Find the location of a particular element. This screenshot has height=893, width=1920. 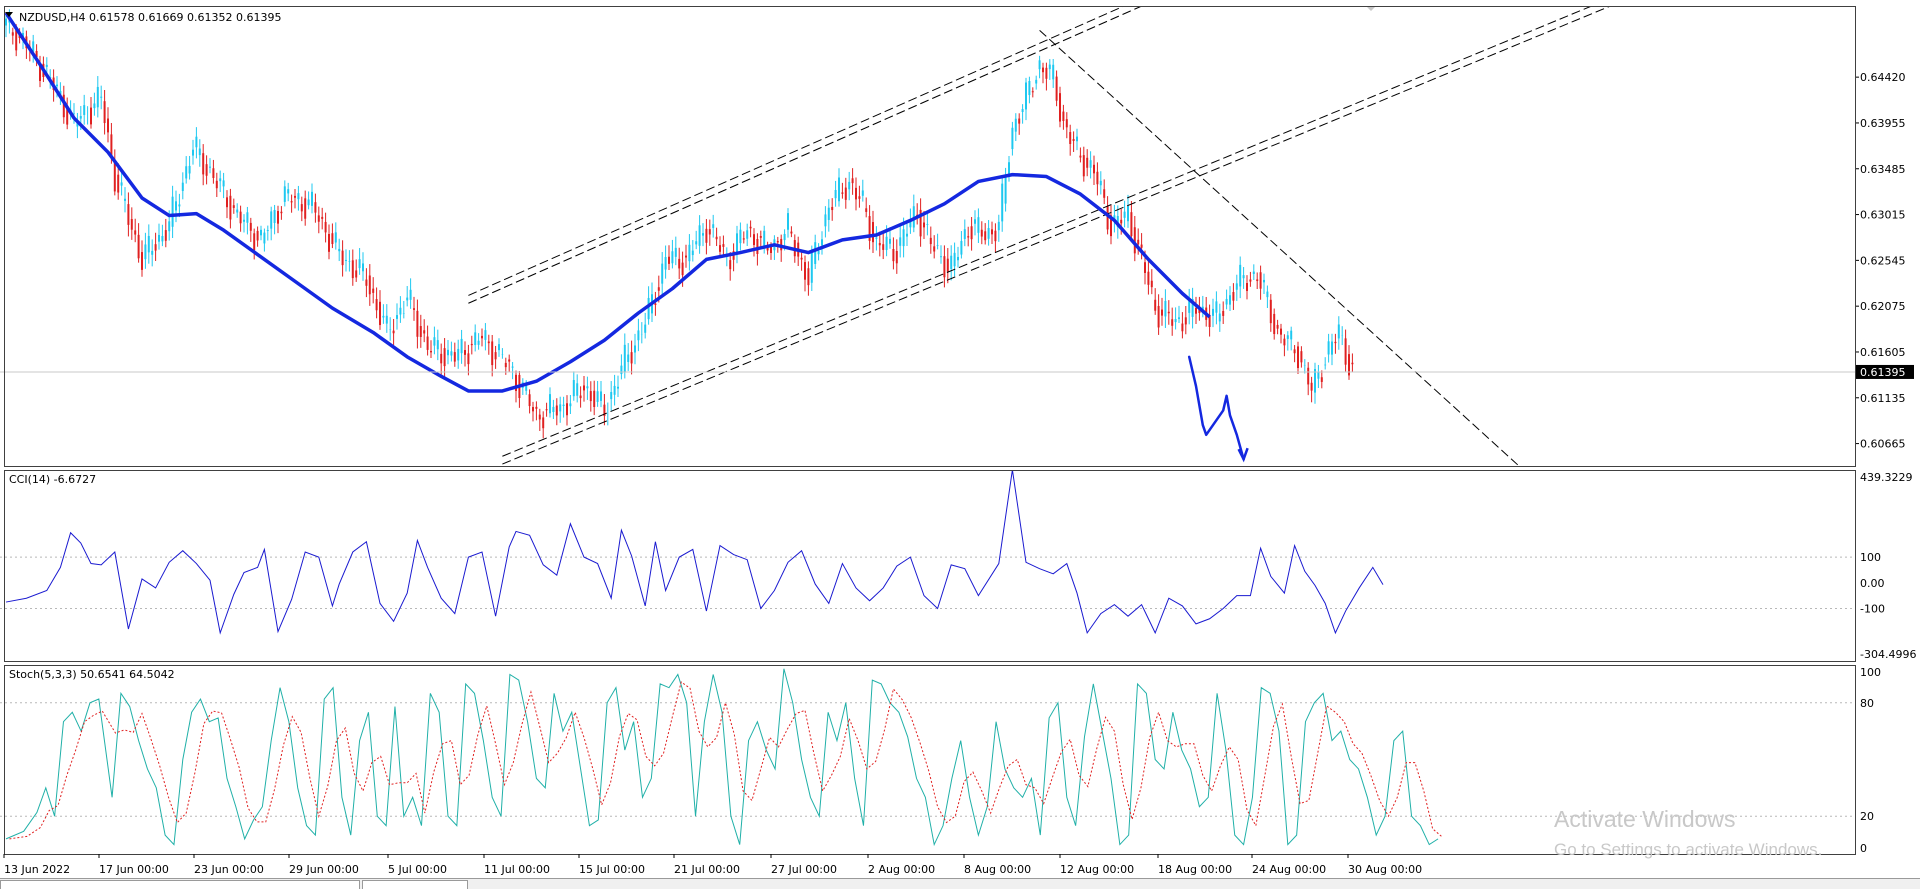

cci-plot-layer is located at coordinates (694, 552).